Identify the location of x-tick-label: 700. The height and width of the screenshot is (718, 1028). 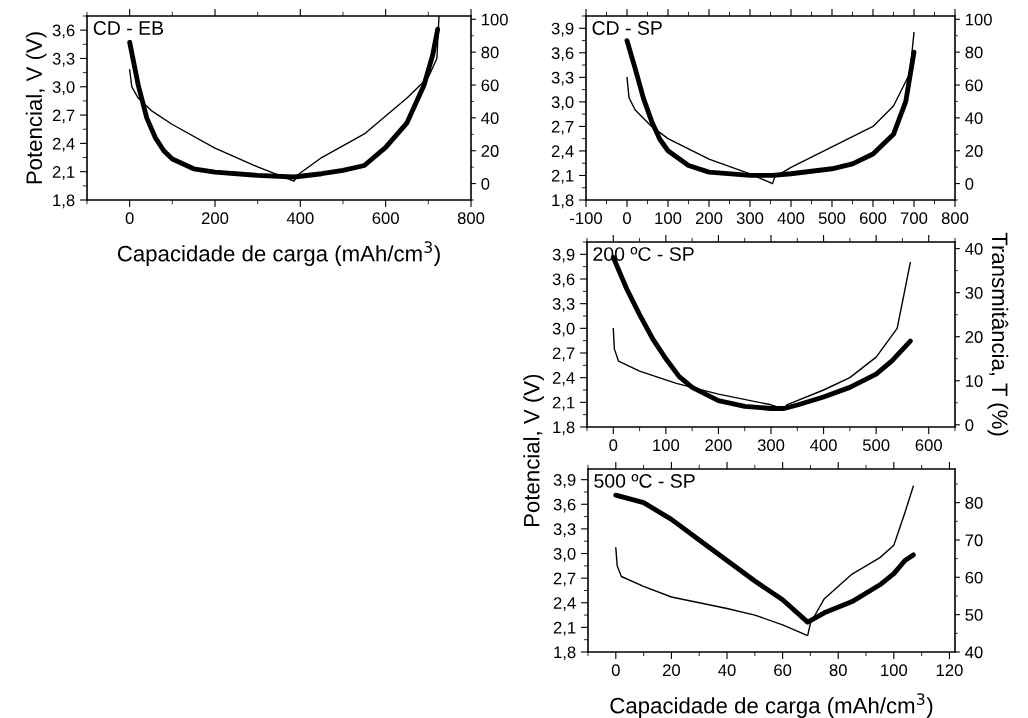
(914, 218).